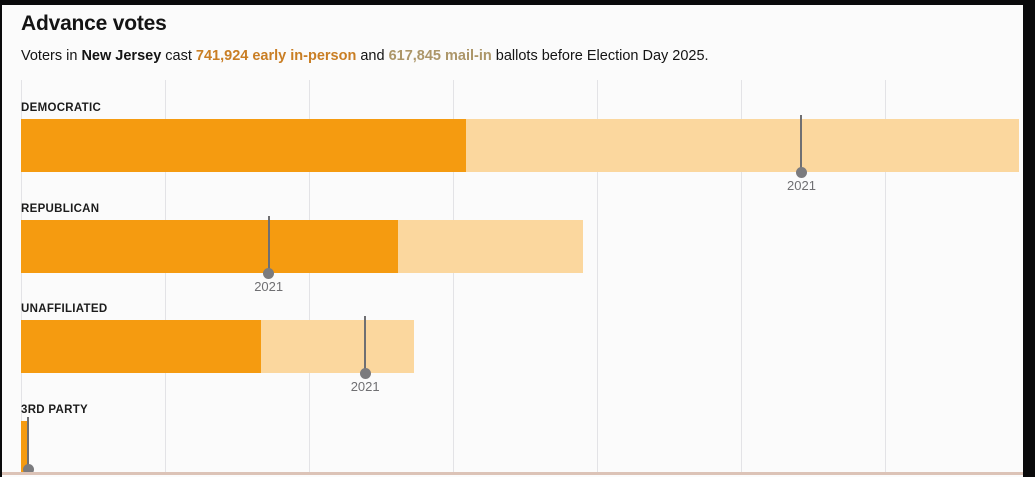  Describe the element at coordinates (372, 56) in the screenshot. I see `subtitle-and: and` at that location.